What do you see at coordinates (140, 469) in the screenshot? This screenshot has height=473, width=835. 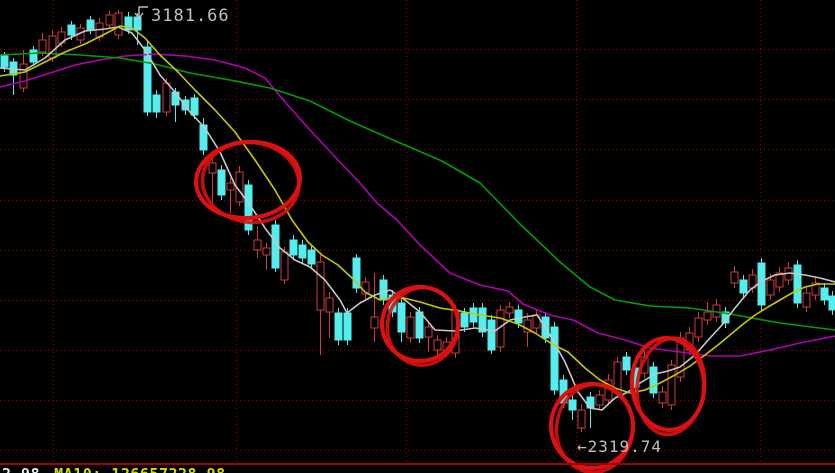 I see `footer-ma10-label: MA10: 126657228.98` at bounding box center [140, 469].